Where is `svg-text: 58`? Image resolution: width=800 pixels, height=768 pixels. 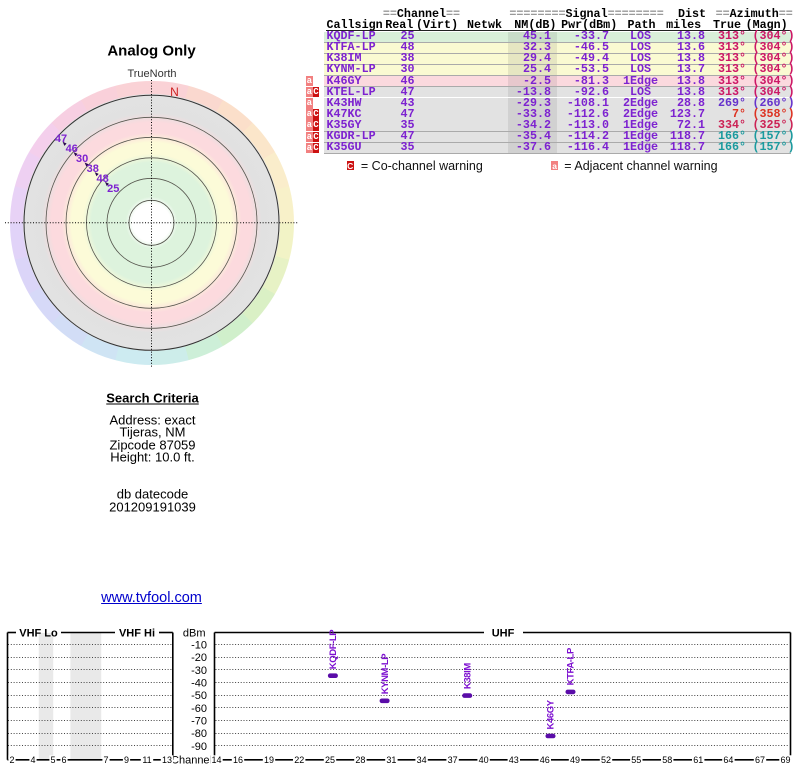
svg-text: 58 is located at coordinates (667, 760).